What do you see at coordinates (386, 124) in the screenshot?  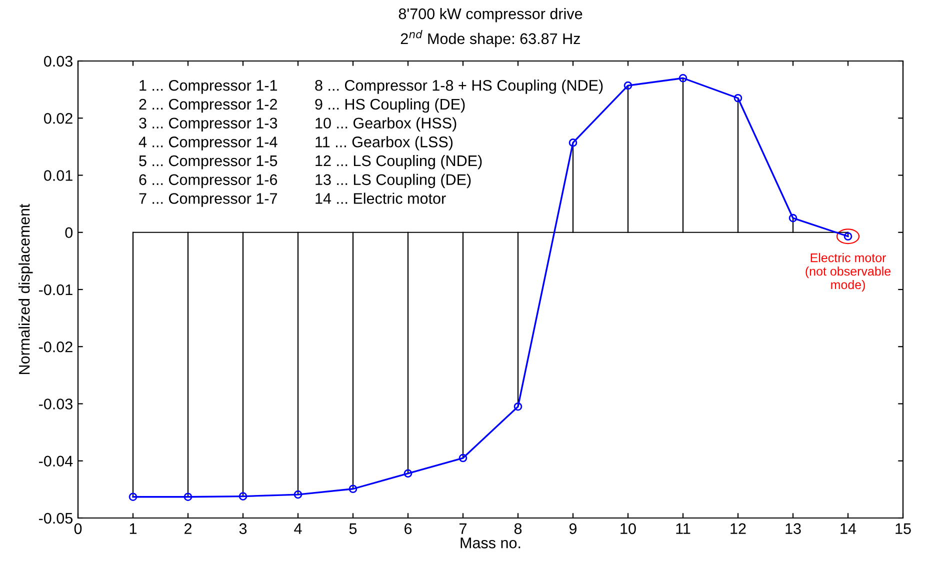 I see `annotation: 10 ... Gearbox (HSS)` at bounding box center [386, 124].